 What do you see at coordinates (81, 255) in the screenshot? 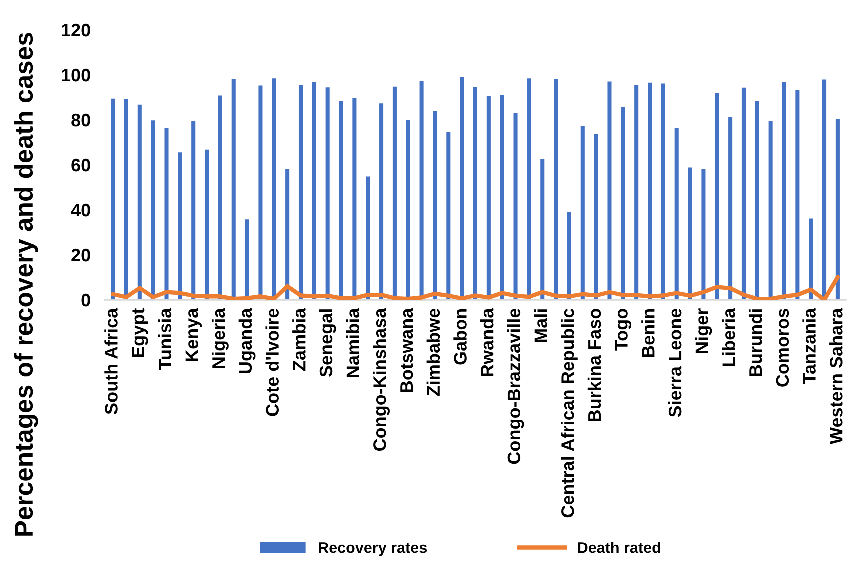
I see `y-tick-label: 20` at bounding box center [81, 255].